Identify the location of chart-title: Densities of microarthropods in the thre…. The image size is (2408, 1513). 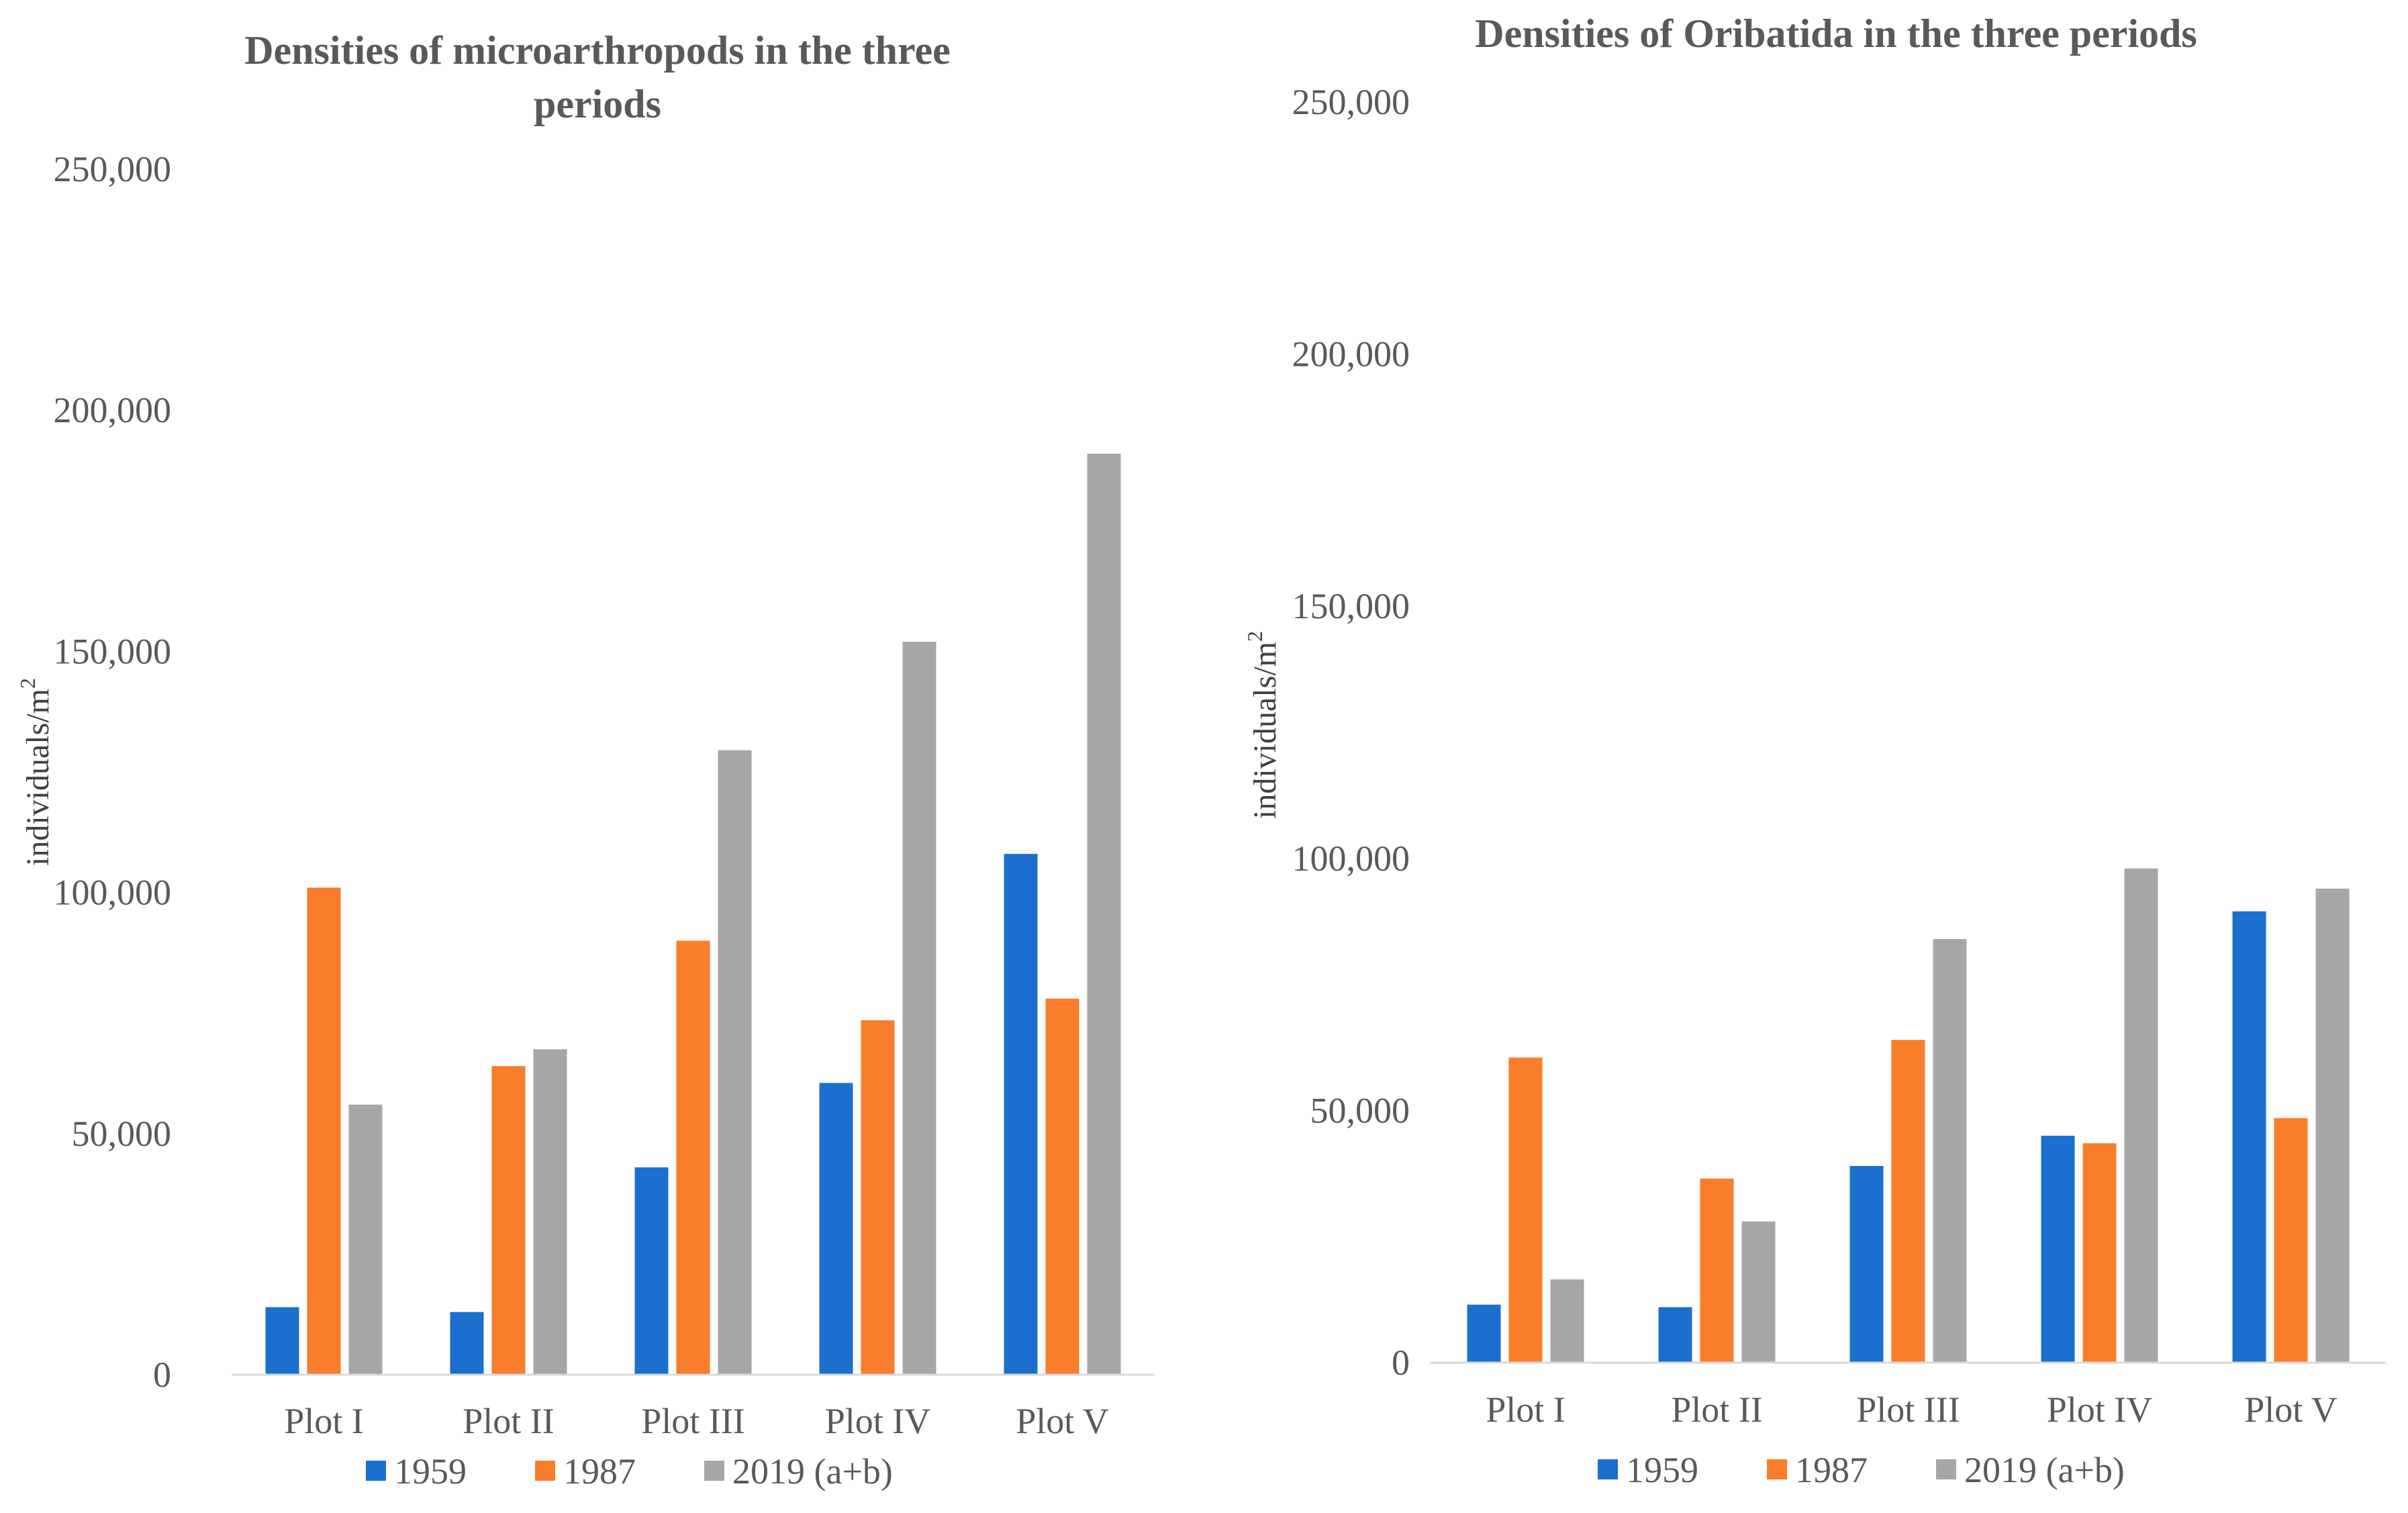
(597, 50).